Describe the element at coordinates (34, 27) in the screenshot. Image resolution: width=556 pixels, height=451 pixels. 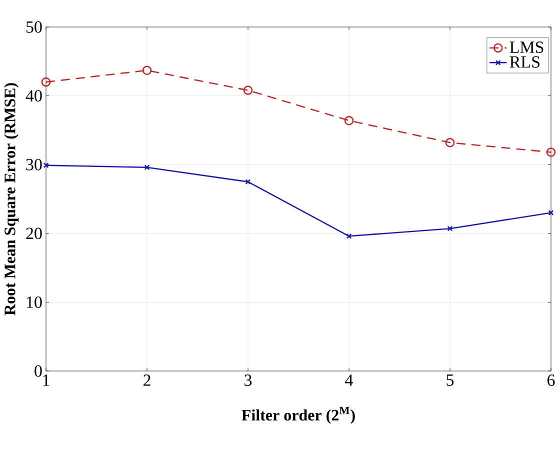
I see `y-tick-label: 50` at that location.